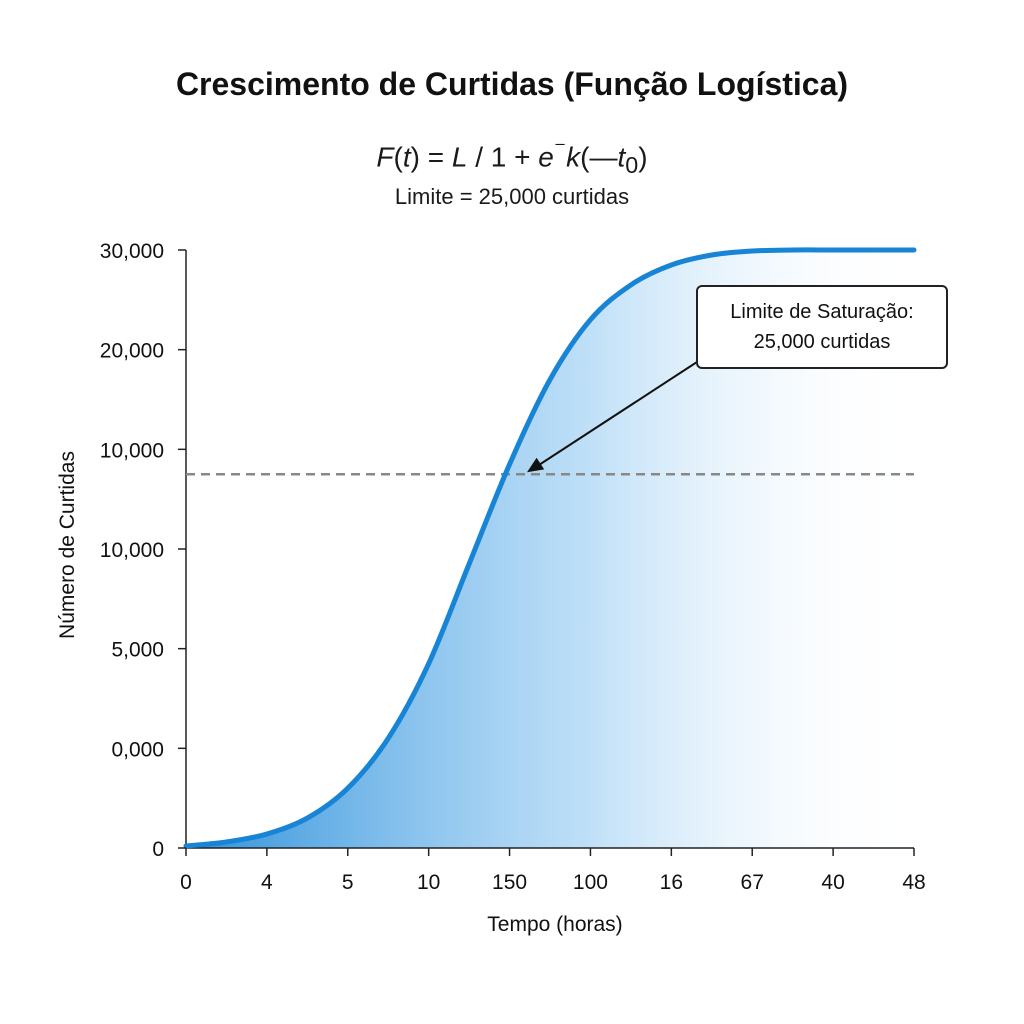 The width and height of the screenshot is (1024, 1024). What do you see at coordinates (512, 196) in the screenshot?
I see `chart-subtitle: Limite = 25,000 curtidas` at bounding box center [512, 196].